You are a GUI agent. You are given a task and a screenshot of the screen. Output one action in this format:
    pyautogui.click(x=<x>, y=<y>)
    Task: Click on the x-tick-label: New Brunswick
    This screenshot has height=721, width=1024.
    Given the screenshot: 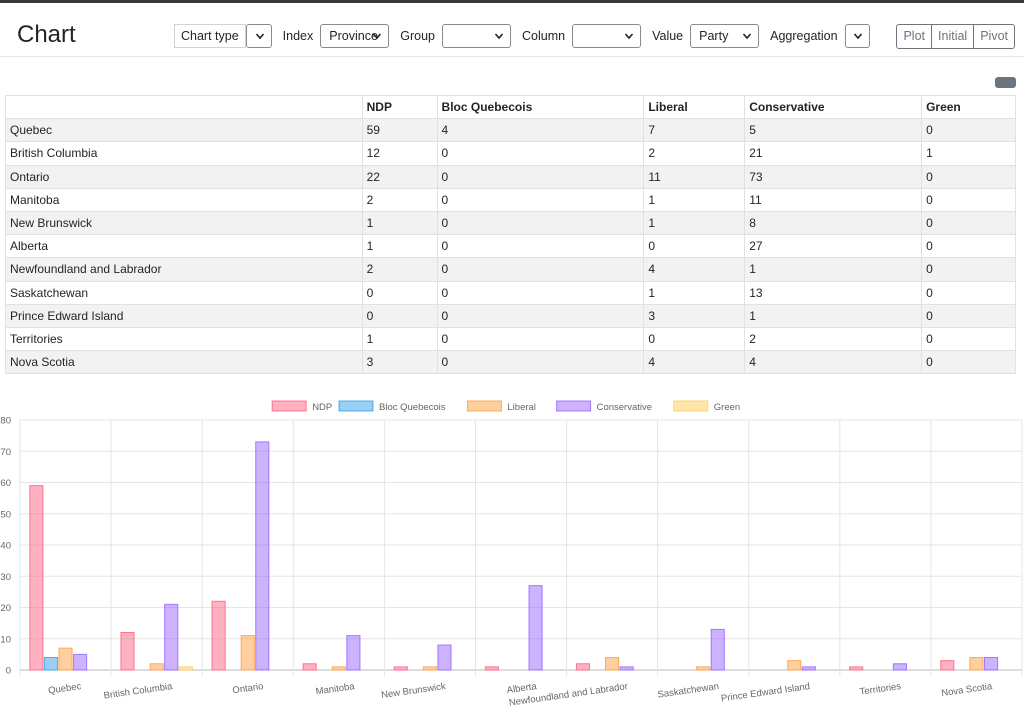 What is the action you would take?
    pyautogui.click(x=413, y=691)
    